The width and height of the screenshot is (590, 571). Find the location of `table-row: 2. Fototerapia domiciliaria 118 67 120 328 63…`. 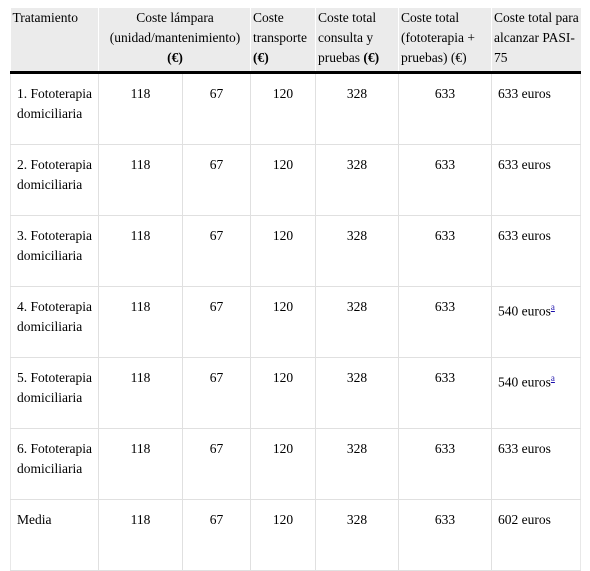

table-row: 2. Fototerapia domiciliaria 118 67 120 328 63… is located at coordinates (296, 180).